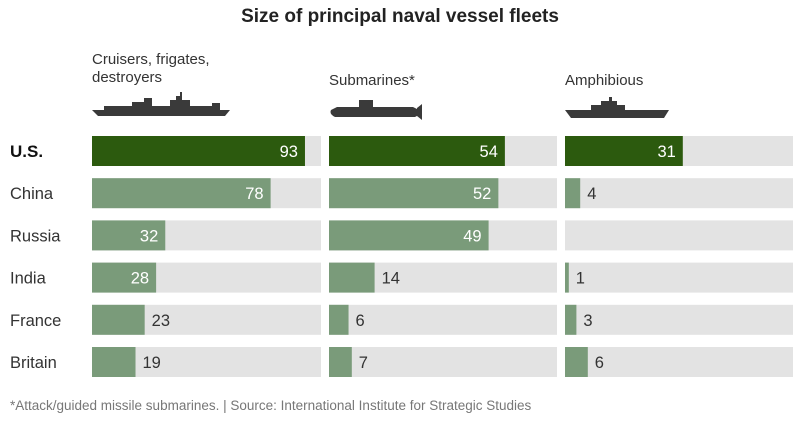 This screenshot has height=423, width=800. I want to click on category-label-us: U.S., so click(26, 151).